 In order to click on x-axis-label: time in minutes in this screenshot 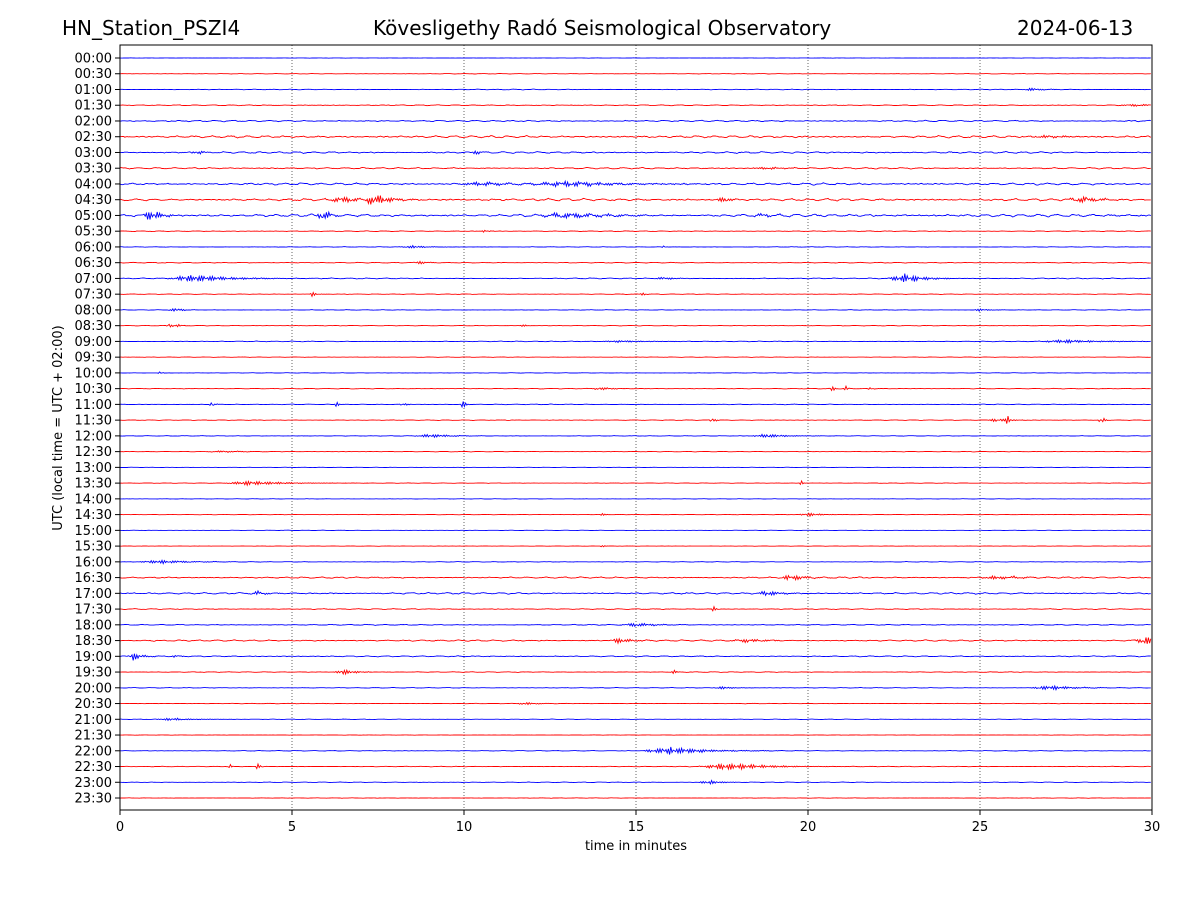, I will do `click(636, 846)`.